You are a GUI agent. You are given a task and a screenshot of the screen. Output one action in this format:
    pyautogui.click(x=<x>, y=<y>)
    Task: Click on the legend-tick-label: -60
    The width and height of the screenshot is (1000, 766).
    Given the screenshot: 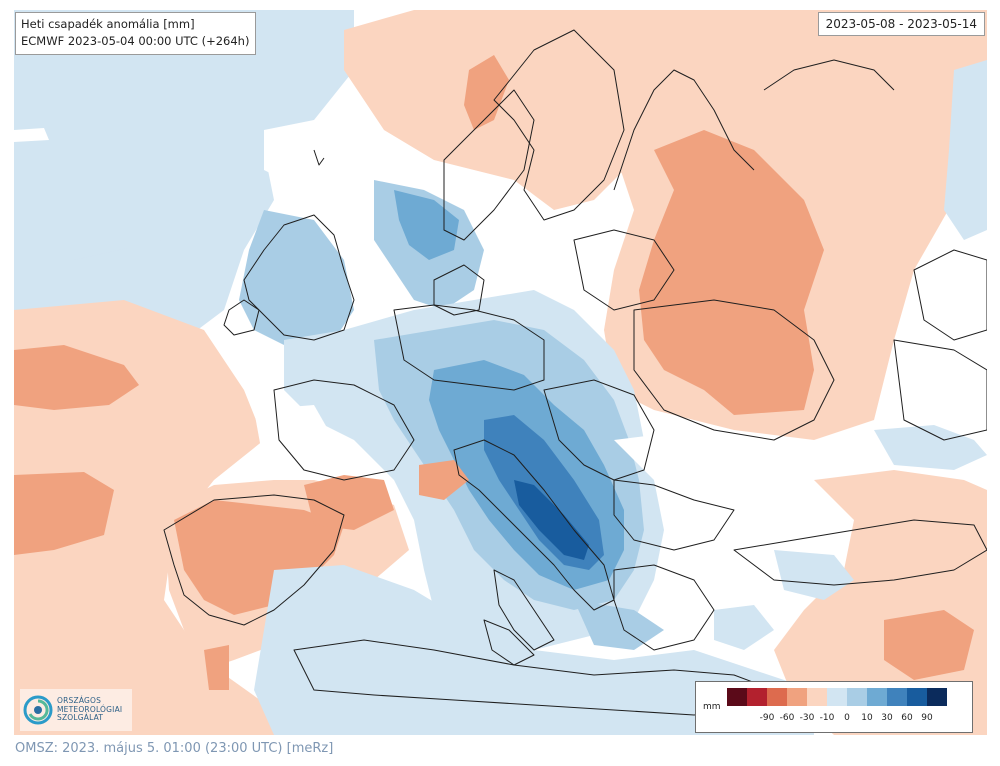 What is the action you would take?
    pyautogui.click(x=787, y=718)
    